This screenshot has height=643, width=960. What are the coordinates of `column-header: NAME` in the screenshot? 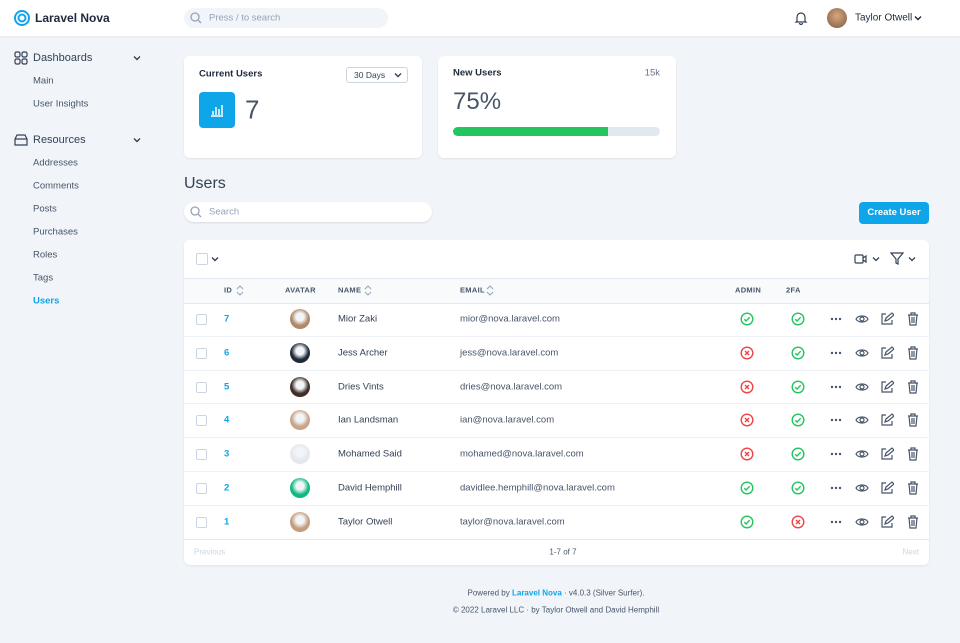 It's located at (350, 290).